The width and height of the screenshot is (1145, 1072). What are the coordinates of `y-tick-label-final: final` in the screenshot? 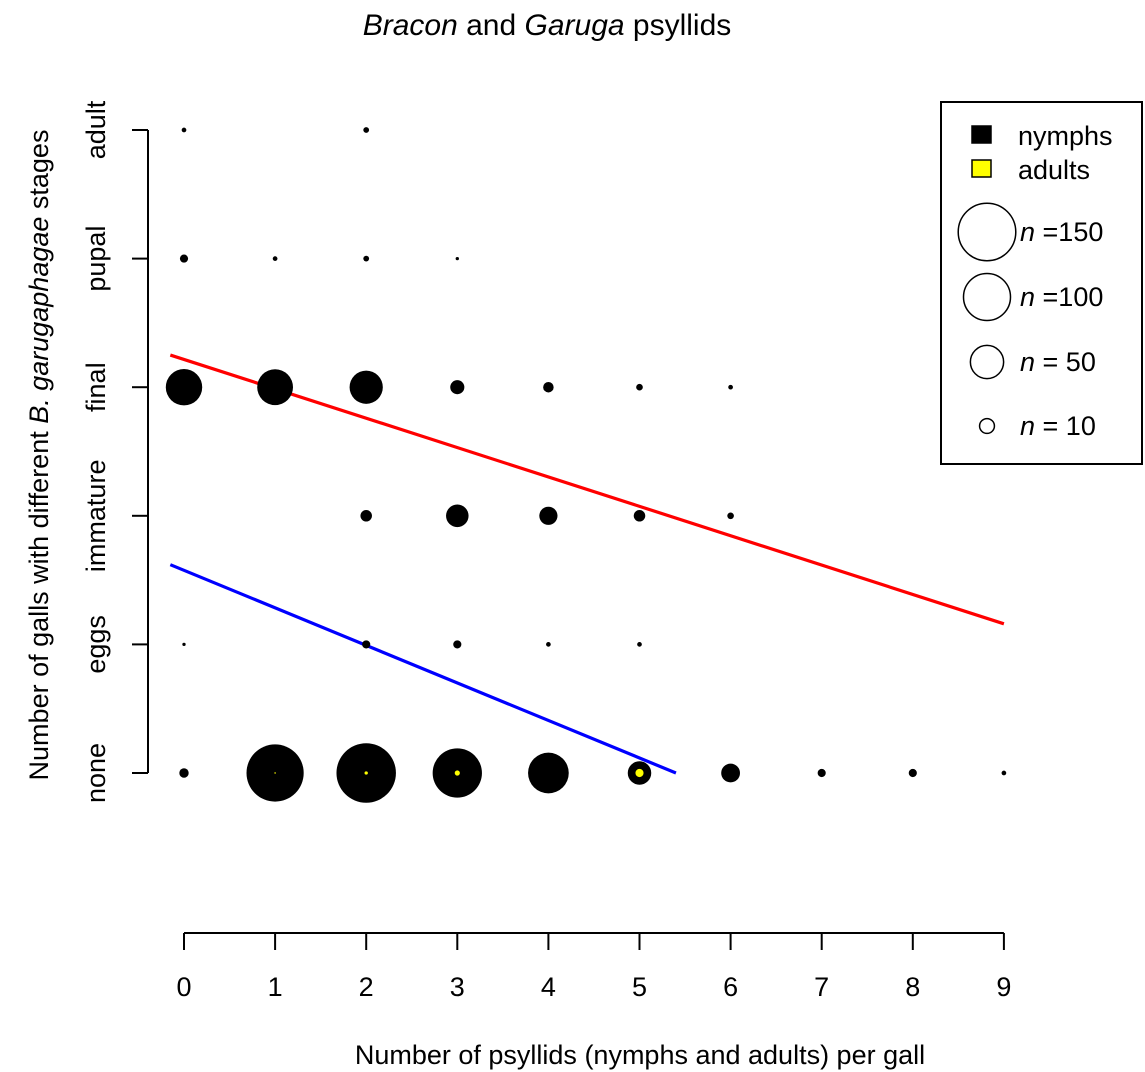 It's located at (96, 387).